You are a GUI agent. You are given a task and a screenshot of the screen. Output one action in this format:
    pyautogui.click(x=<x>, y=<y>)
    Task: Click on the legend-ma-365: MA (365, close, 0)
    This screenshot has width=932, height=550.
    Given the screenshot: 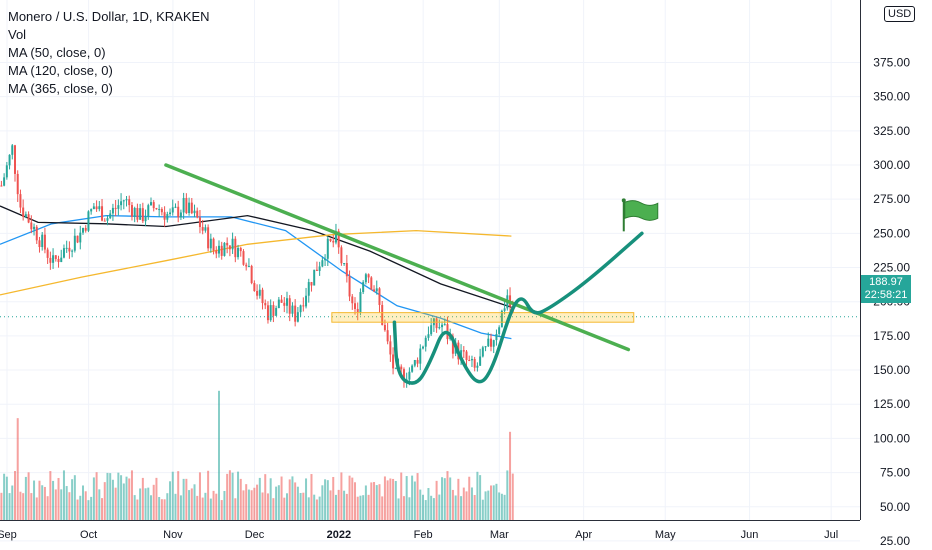 What is the action you would take?
    pyautogui.click(x=60, y=88)
    